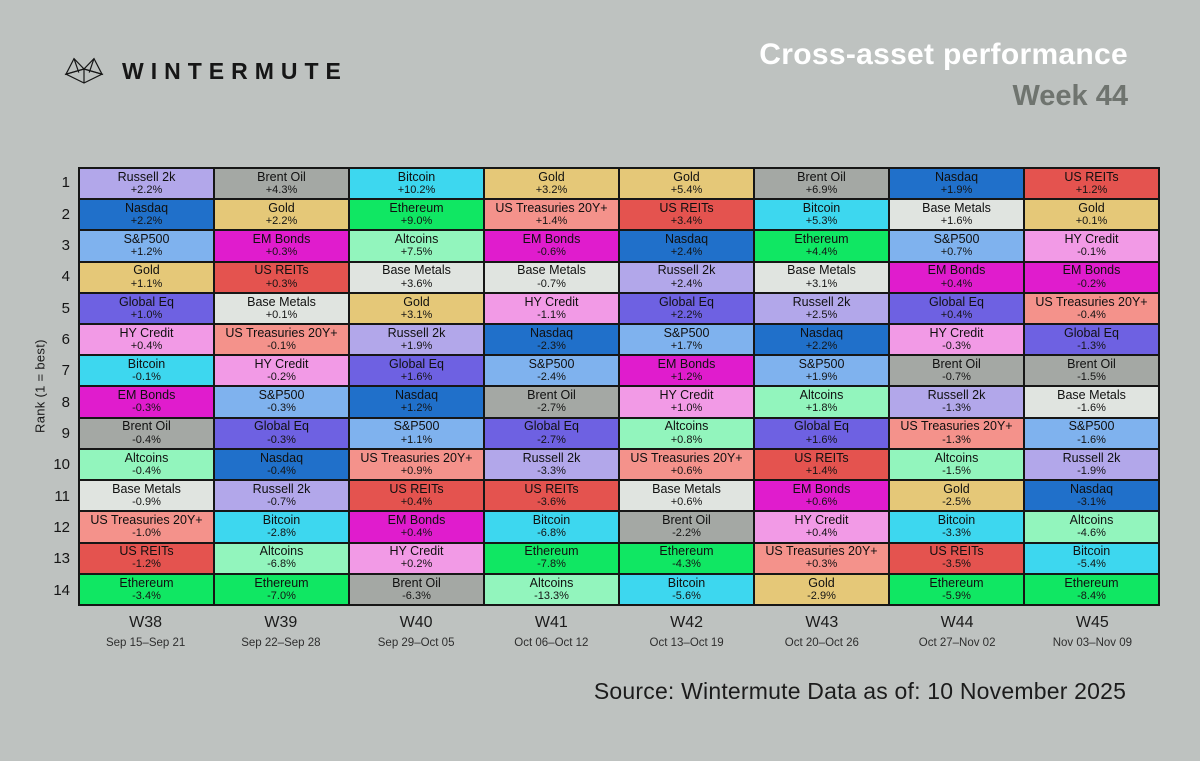 This screenshot has height=761, width=1200. I want to click on asset-change: -6.8%, so click(551, 533).